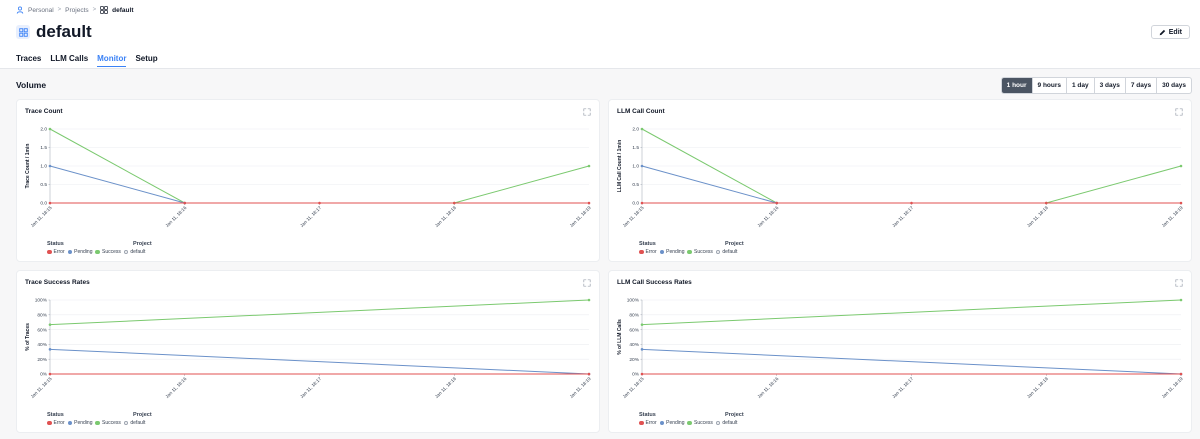 The width and height of the screenshot is (1200, 439). I want to click on range-3-days-button: 3 days, so click(1109, 85).